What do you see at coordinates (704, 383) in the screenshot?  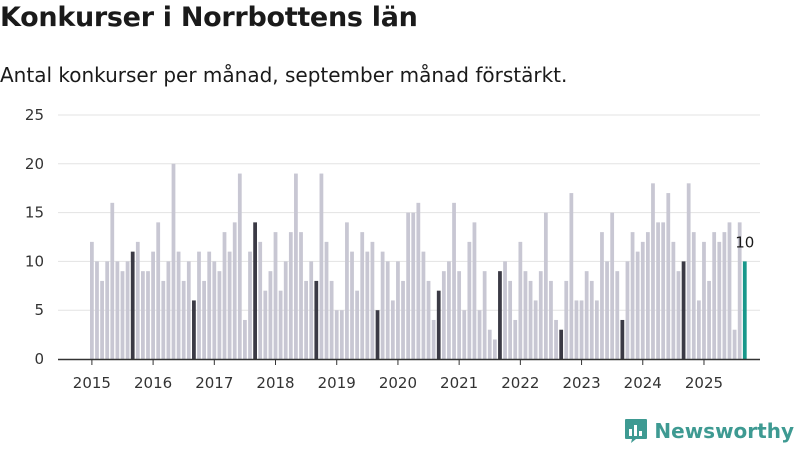 I see `x-tick-label: 2025` at bounding box center [704, 383].